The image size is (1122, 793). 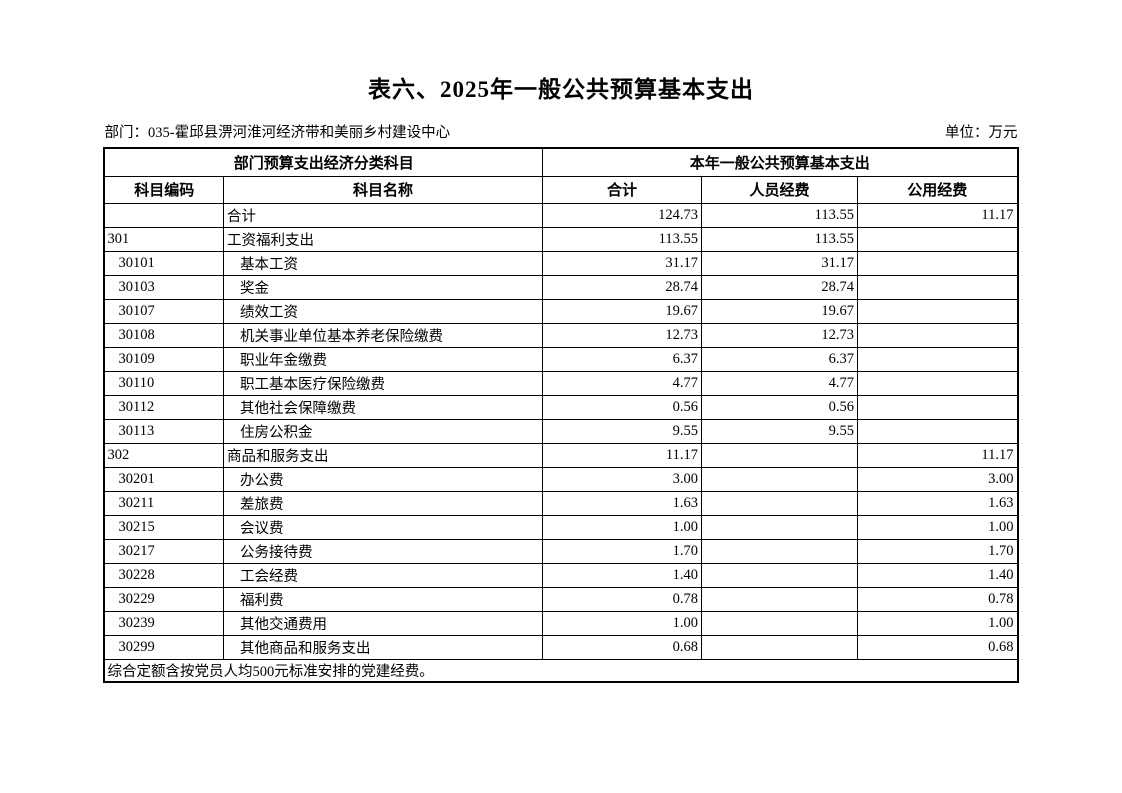 What do you see at coordinates (561, 623) in the screenshot?
I see `table-row: 30239 其他交通费用 1.00 1.00` at bounding box center [561, 623].